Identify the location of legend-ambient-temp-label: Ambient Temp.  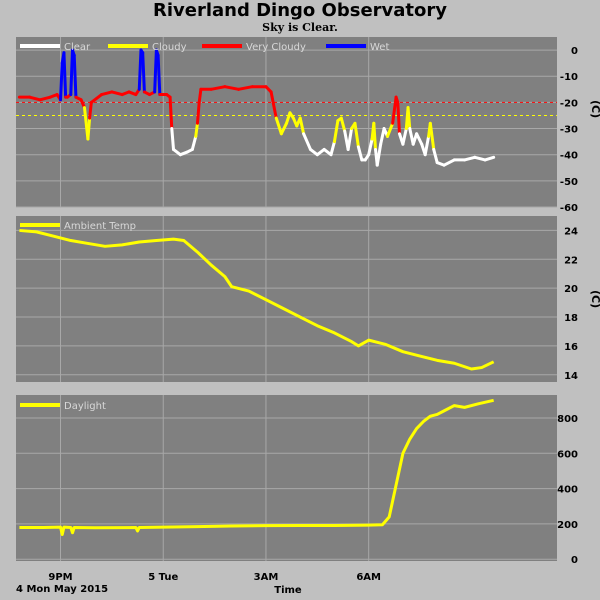
(100, 226).